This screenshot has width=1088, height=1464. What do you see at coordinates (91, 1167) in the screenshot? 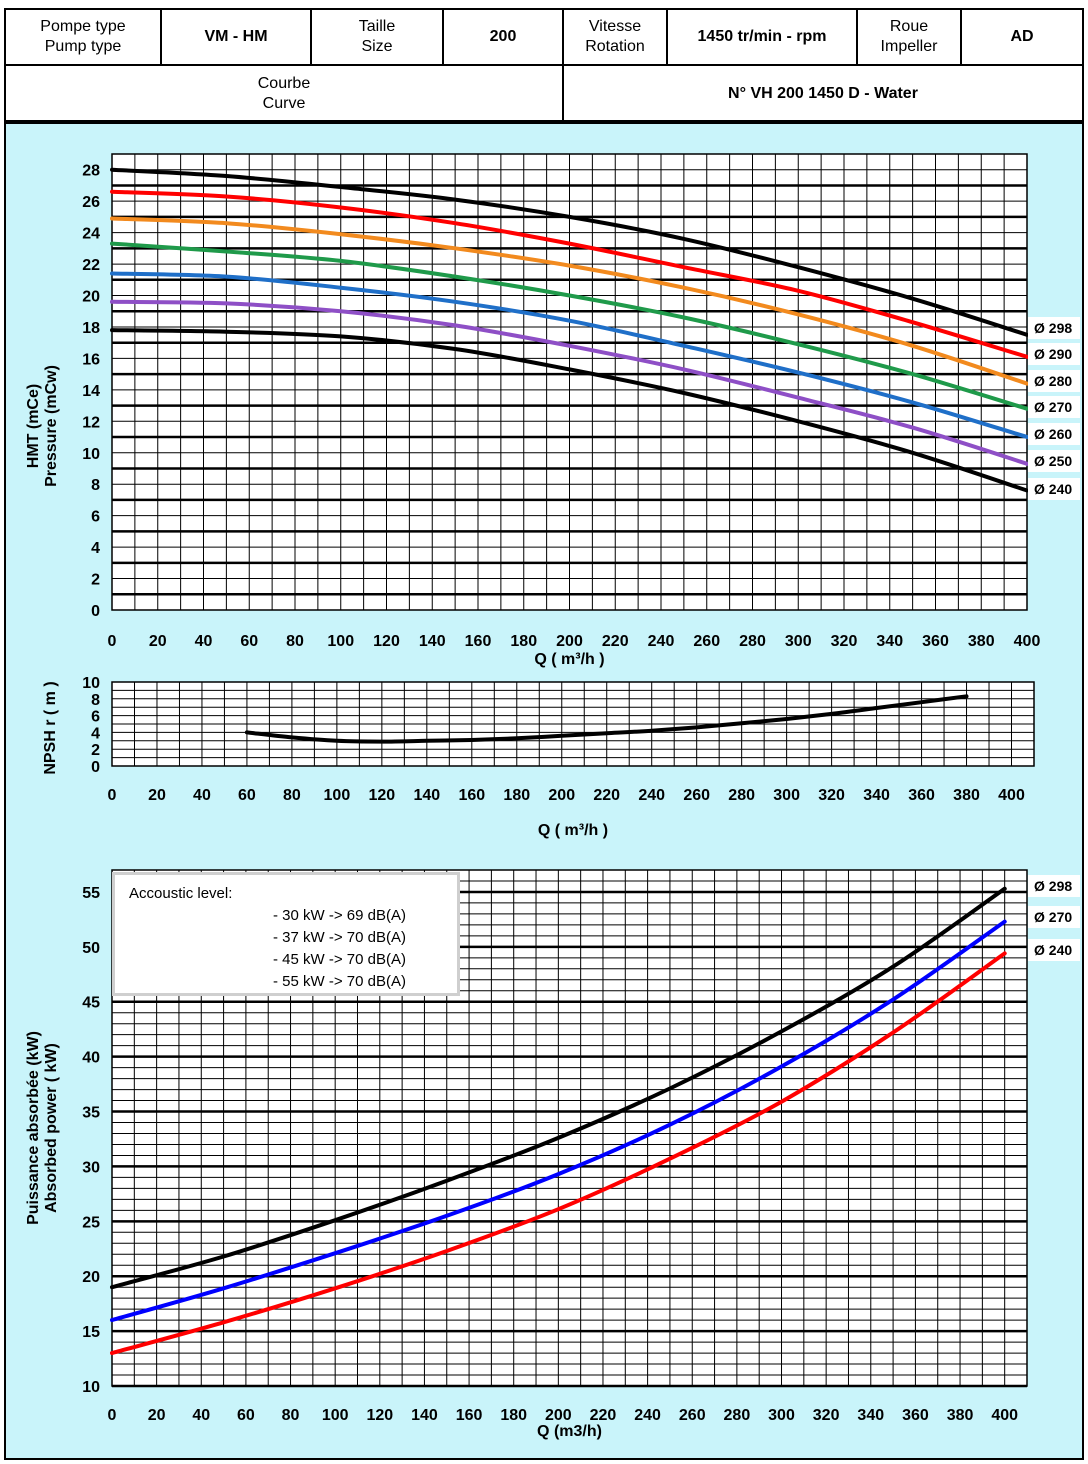
I see `y-tick-label: 30` at bounding box center [91, 1167].